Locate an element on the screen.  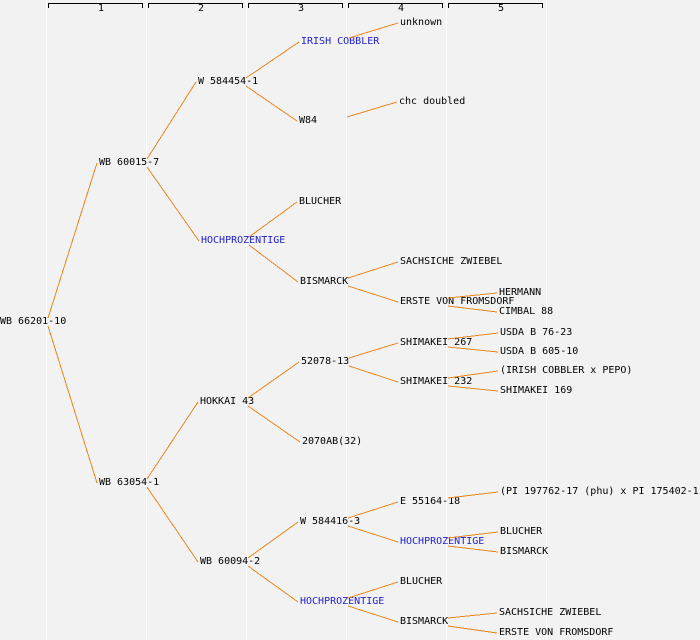
pedigree-node-hochprozentige-2: HOCHPROZENTIGE is located at coordinates (442, 541).